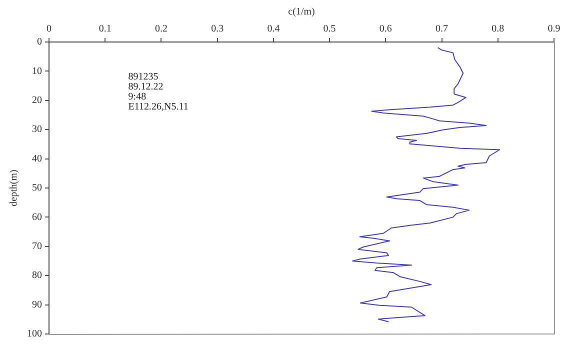 This screenshot has width=570, height=350. Describe the element at coordinates (329, 29) in the screenshot. I see `x-tick-label: 0.5` at that location.